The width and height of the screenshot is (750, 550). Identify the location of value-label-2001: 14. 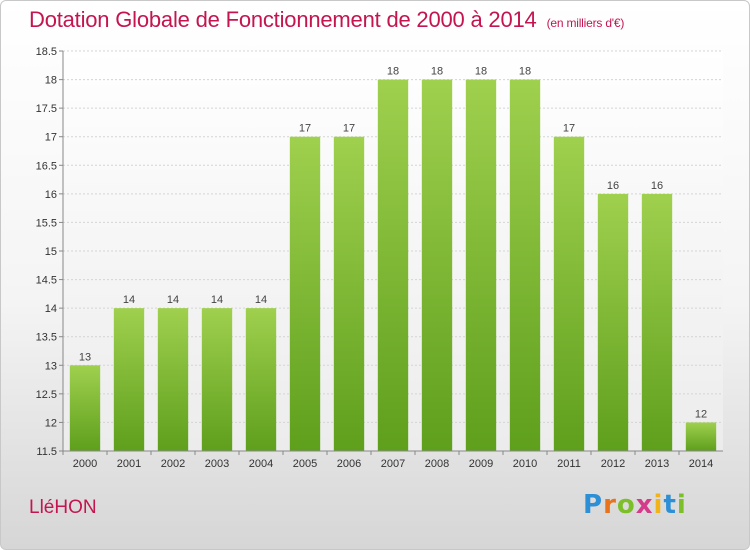
(129, 300).